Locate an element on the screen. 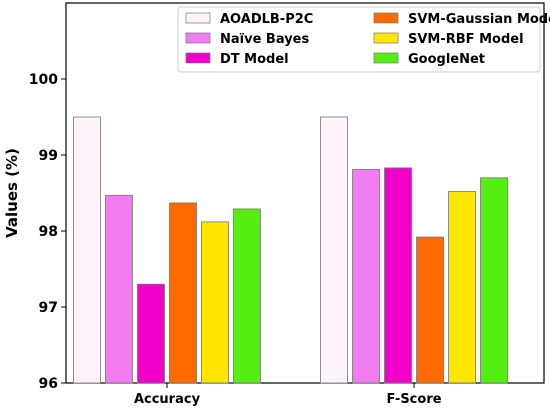 The width and height of the screenshot is (550, 409). legend-entry-label: SVM-RBF Model is located at coordinates (466, 39).